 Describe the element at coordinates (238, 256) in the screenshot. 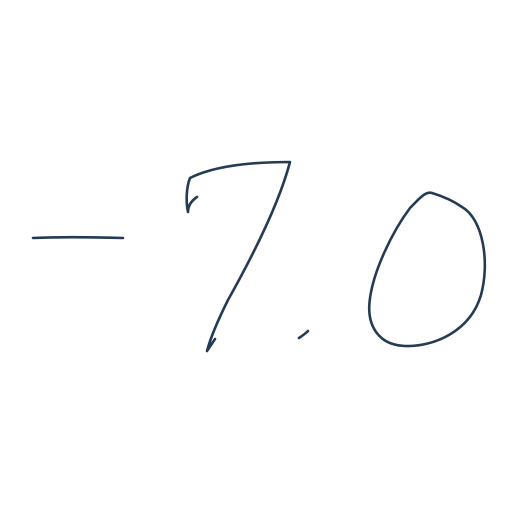

I see `seven-stroke` at that location.